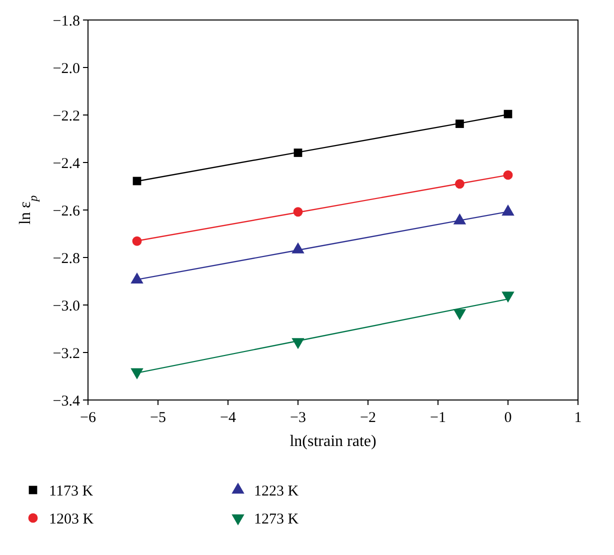 Image resolution: width=614 pixels, height=555 pixels. I want to click on x-tick-label: 0, so click(508, 418).